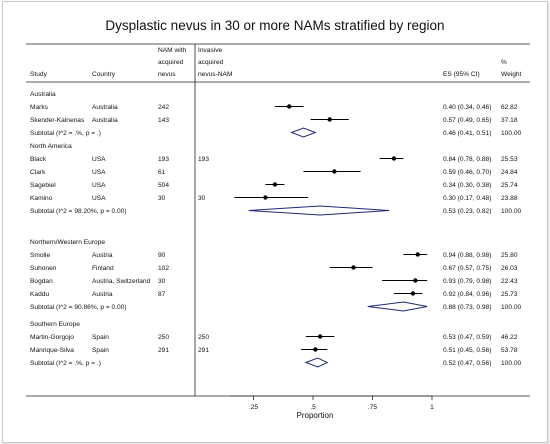  What do you see at coordinates (43, 94) in the screenshot?
I see `group-label: Australia` at bounding box center [43, 94].